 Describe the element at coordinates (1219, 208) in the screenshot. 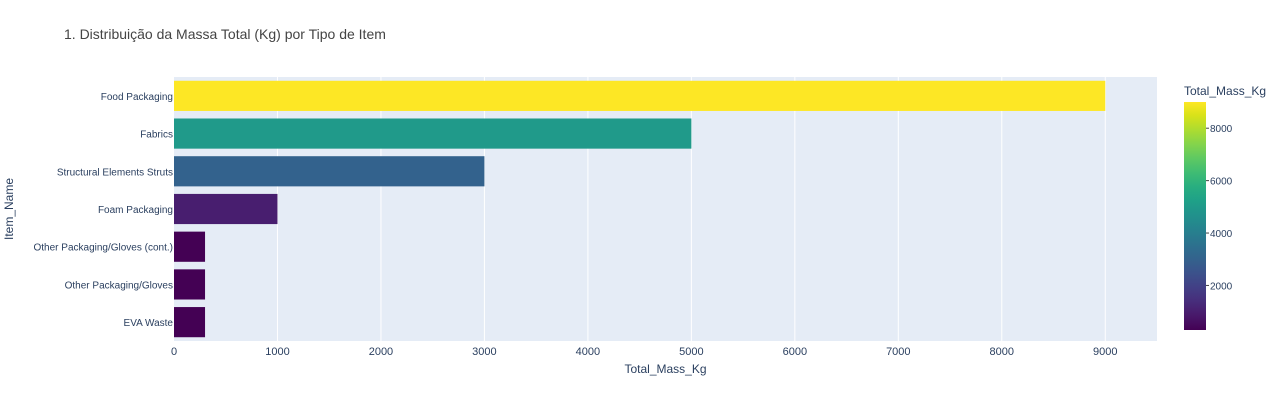

I see `colorbar-ticks: 2000 4000 6000 8000` at that location.